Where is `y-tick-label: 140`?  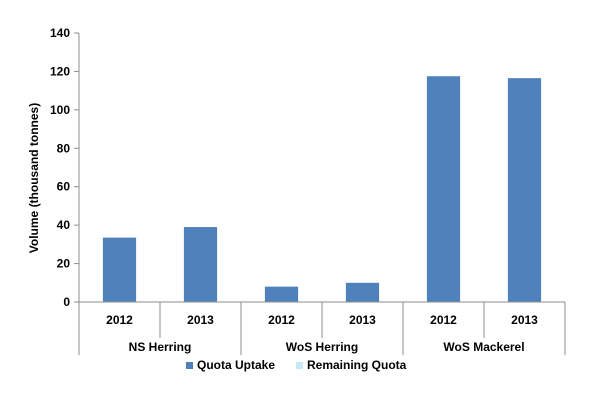 y-tick-label: 140 is located at coordinates (60, 33).